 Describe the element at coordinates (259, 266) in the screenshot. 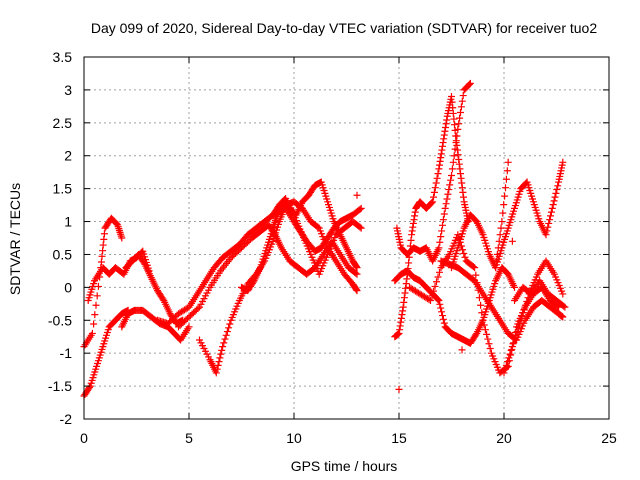

I see `series-track-f` at that location.